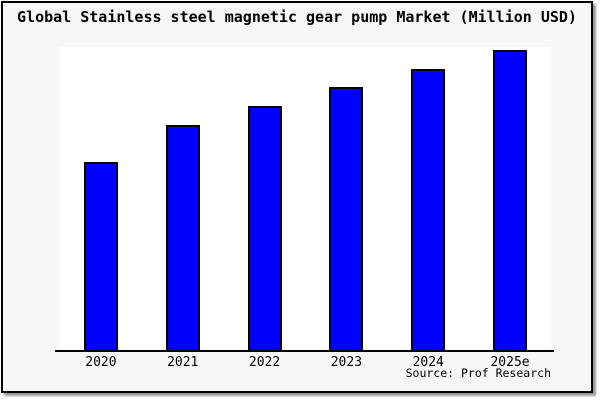 This screenshot has height=400, width=600. What do you see at coordinates (182, 237) in the screenshot?
I see `bar-2021` at bounding box center [182, 237].